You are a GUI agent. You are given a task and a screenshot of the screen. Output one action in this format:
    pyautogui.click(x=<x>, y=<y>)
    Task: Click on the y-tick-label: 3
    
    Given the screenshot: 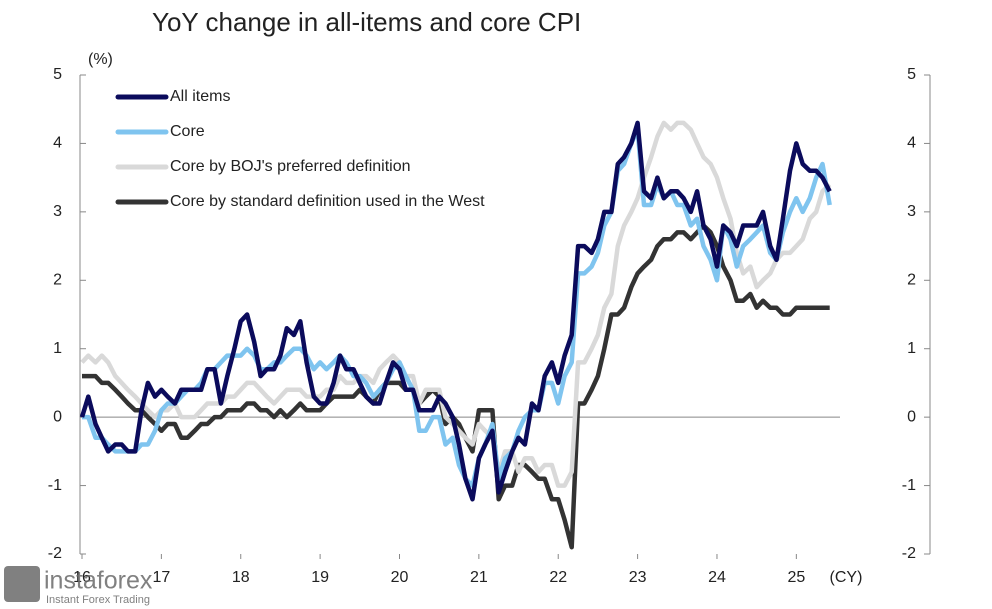 What is the action you would take?
    pyautogui.click(x=57, y=211)
    